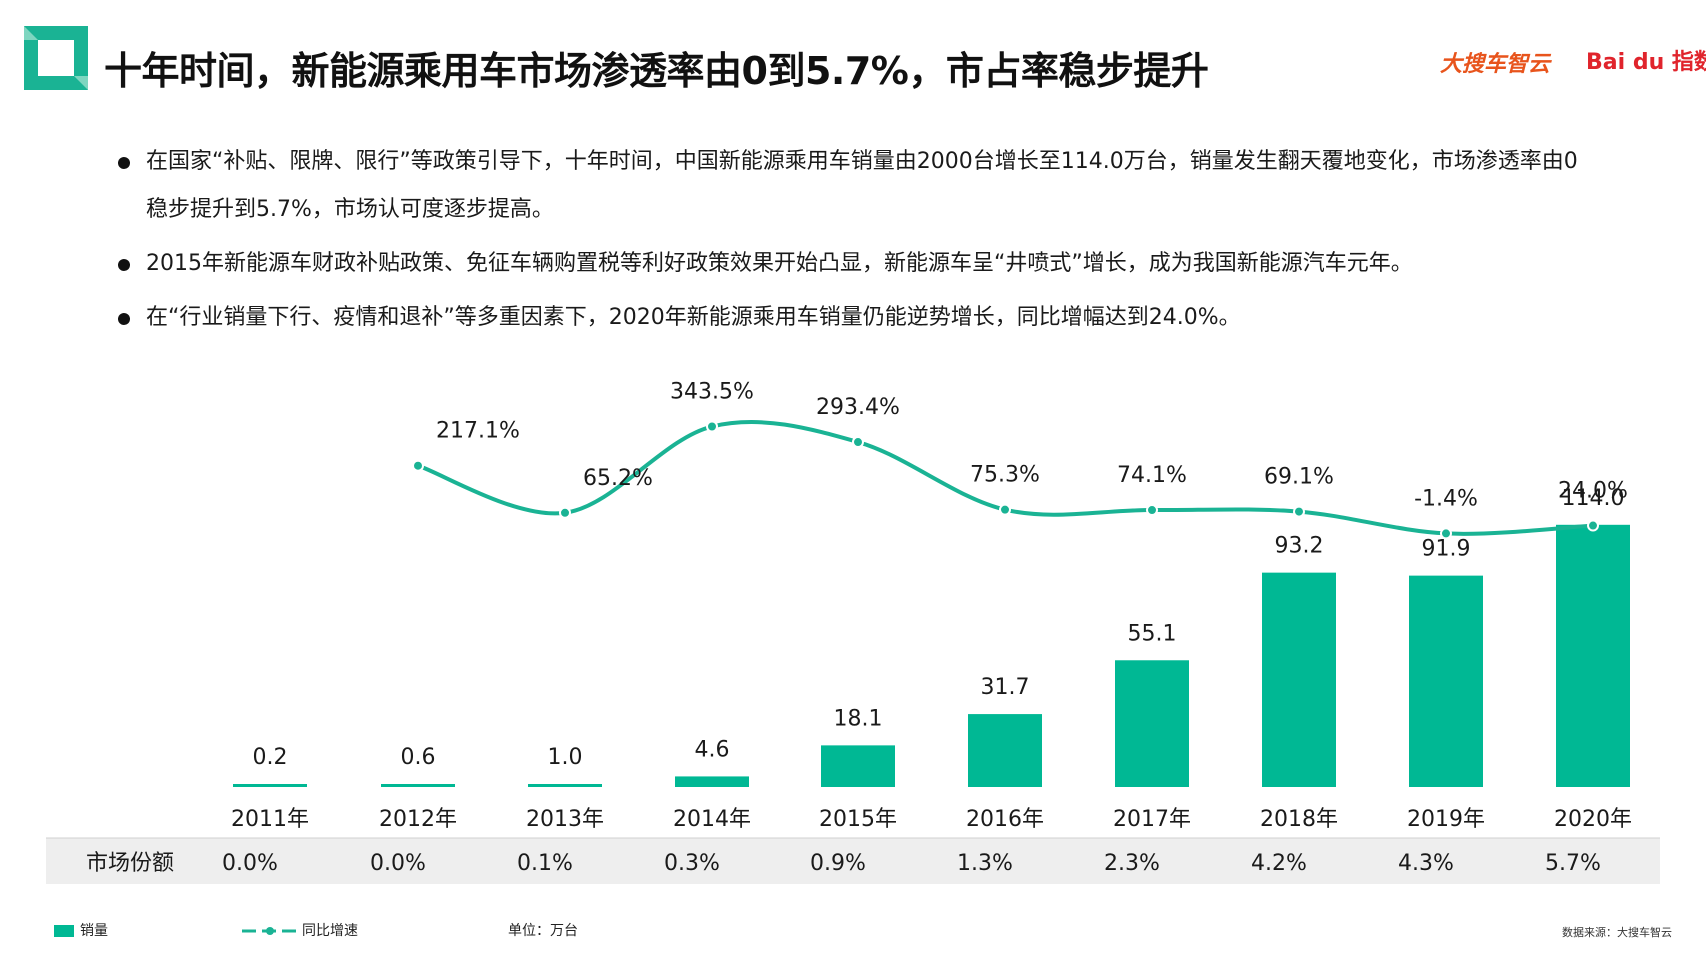 This screenshot has width=1706, height=960. Describe the element at coordinates (1279, 863) in the screenshot. I see `market-share-value: 4.2%` at that location.